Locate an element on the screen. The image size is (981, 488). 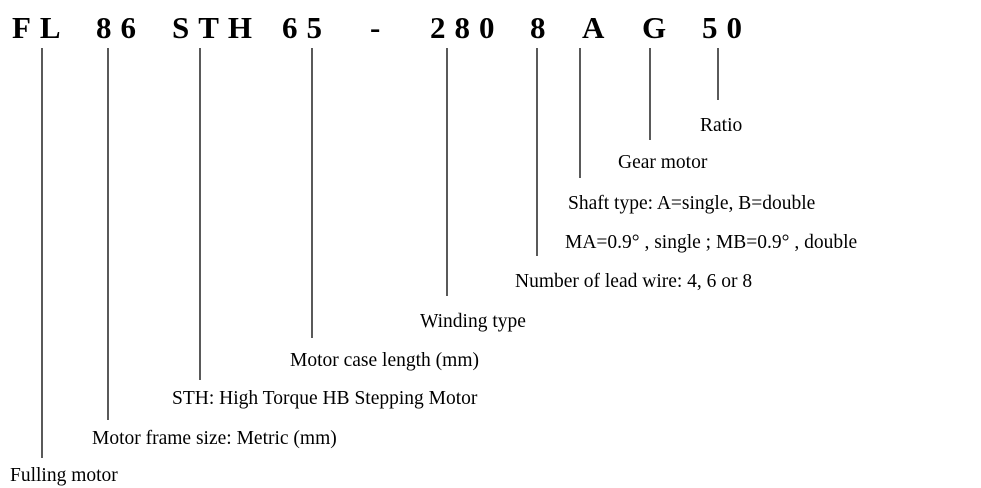
code-segment: 65 is located at coordinates (306, 27).